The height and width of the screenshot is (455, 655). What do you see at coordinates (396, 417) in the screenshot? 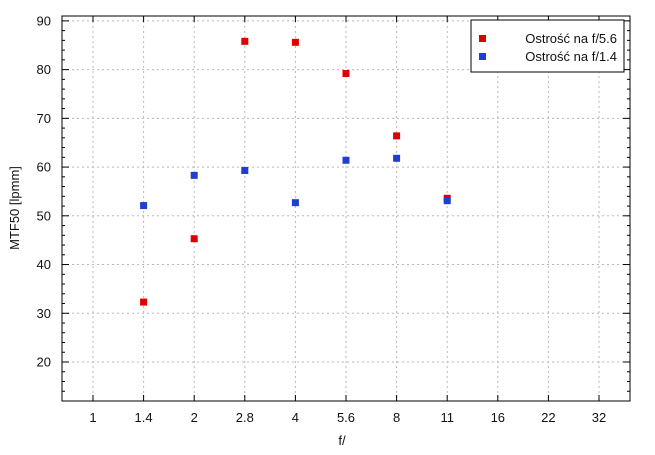
I see `x-tick-label: 8` at bounding box center [396, 417].